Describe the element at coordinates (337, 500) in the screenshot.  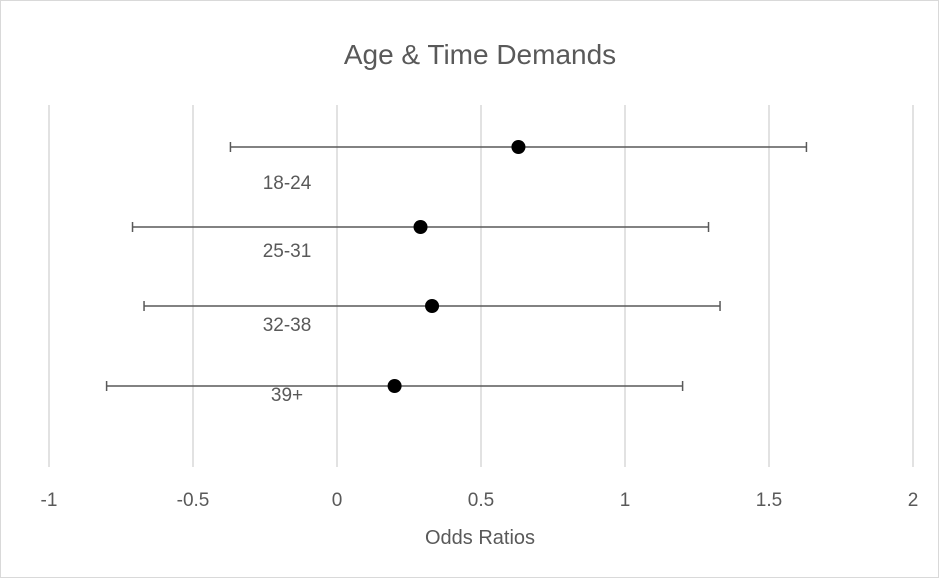
I see `x-tick-label: 0` at that location.